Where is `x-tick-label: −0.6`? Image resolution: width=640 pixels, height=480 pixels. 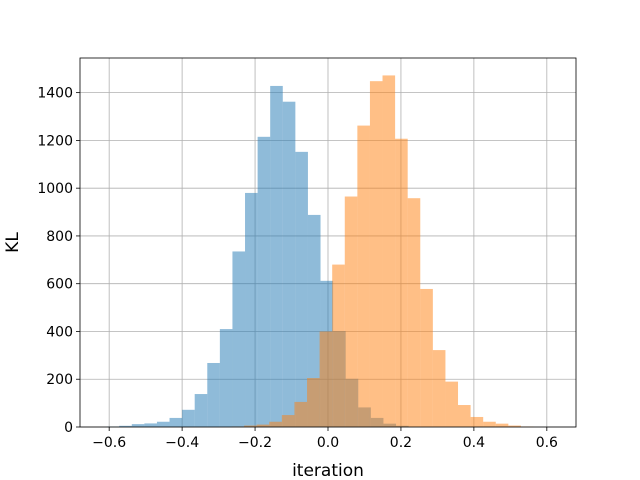
x-tick-label: −0.6 is located at coordinates (109, 443).